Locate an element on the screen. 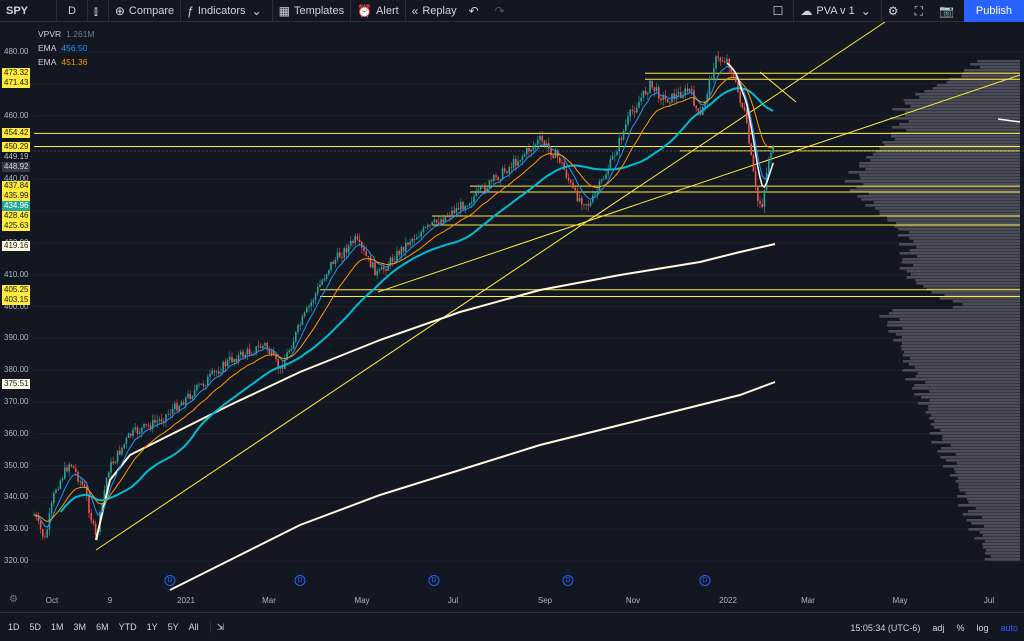  time-tick-label: May is located at coordinates (900, 600).